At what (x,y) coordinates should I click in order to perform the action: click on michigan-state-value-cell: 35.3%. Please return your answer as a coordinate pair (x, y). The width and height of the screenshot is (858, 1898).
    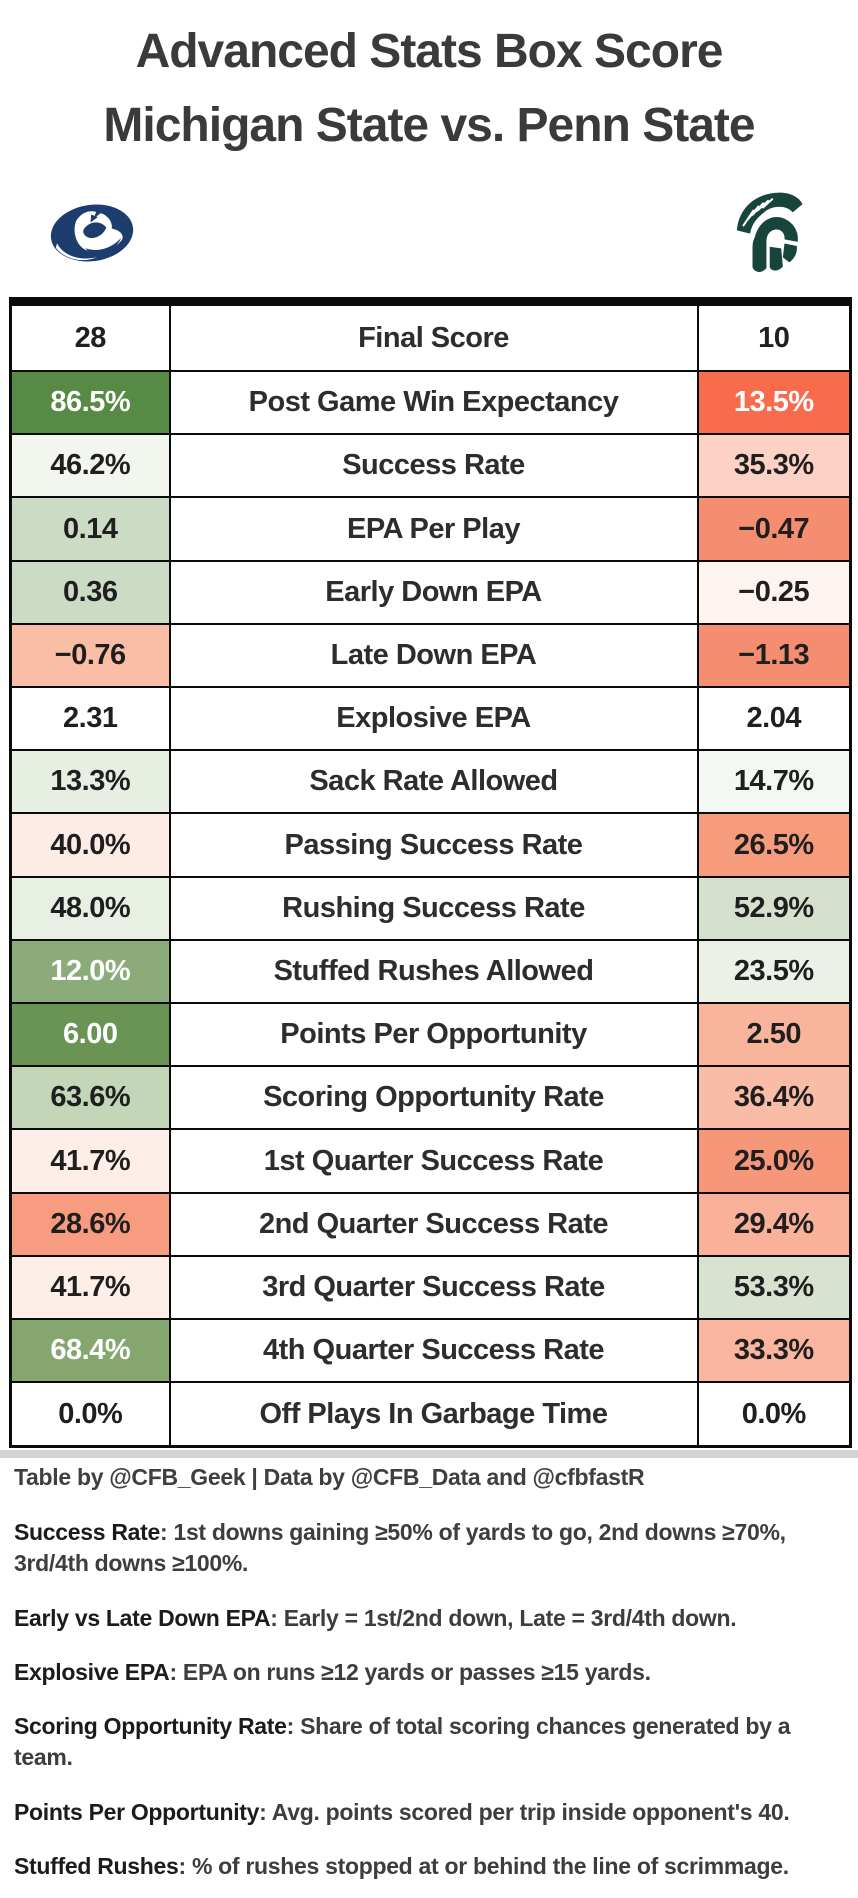
    Looking at the image, I should click on (774, 466).